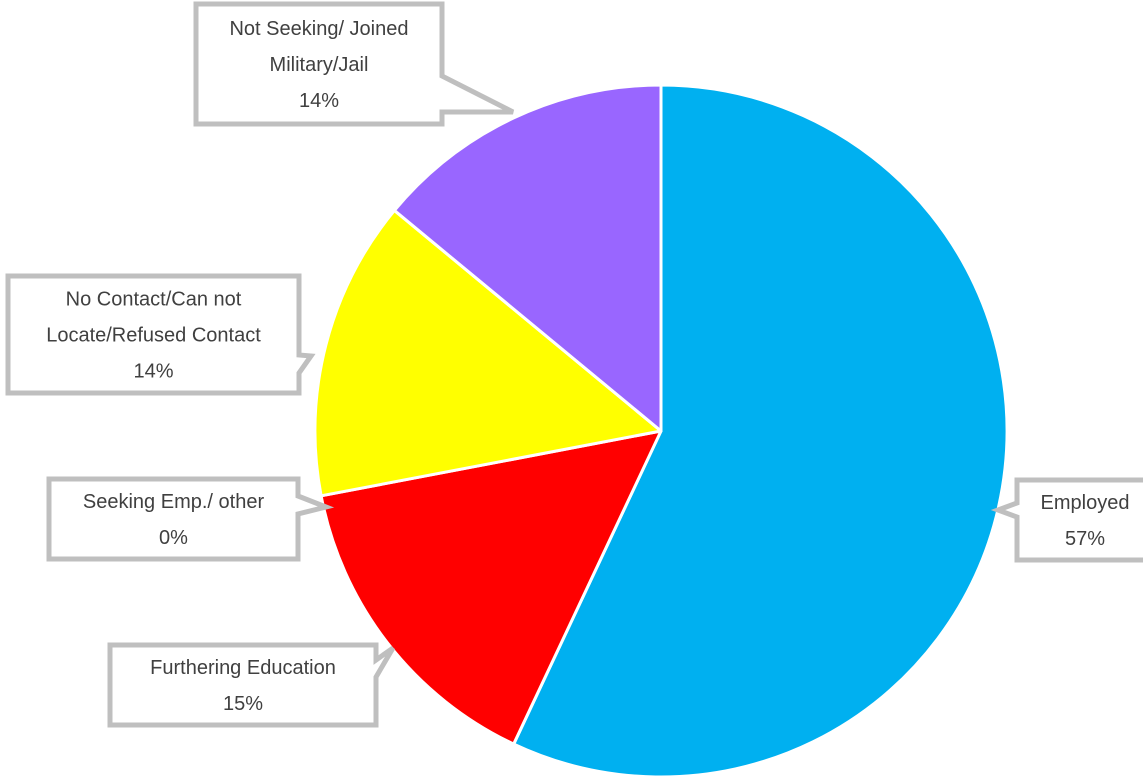 The height and width of the screenshot is (778, 1143). I want to click on pie-slice-not-seeking, so click(527, 258).